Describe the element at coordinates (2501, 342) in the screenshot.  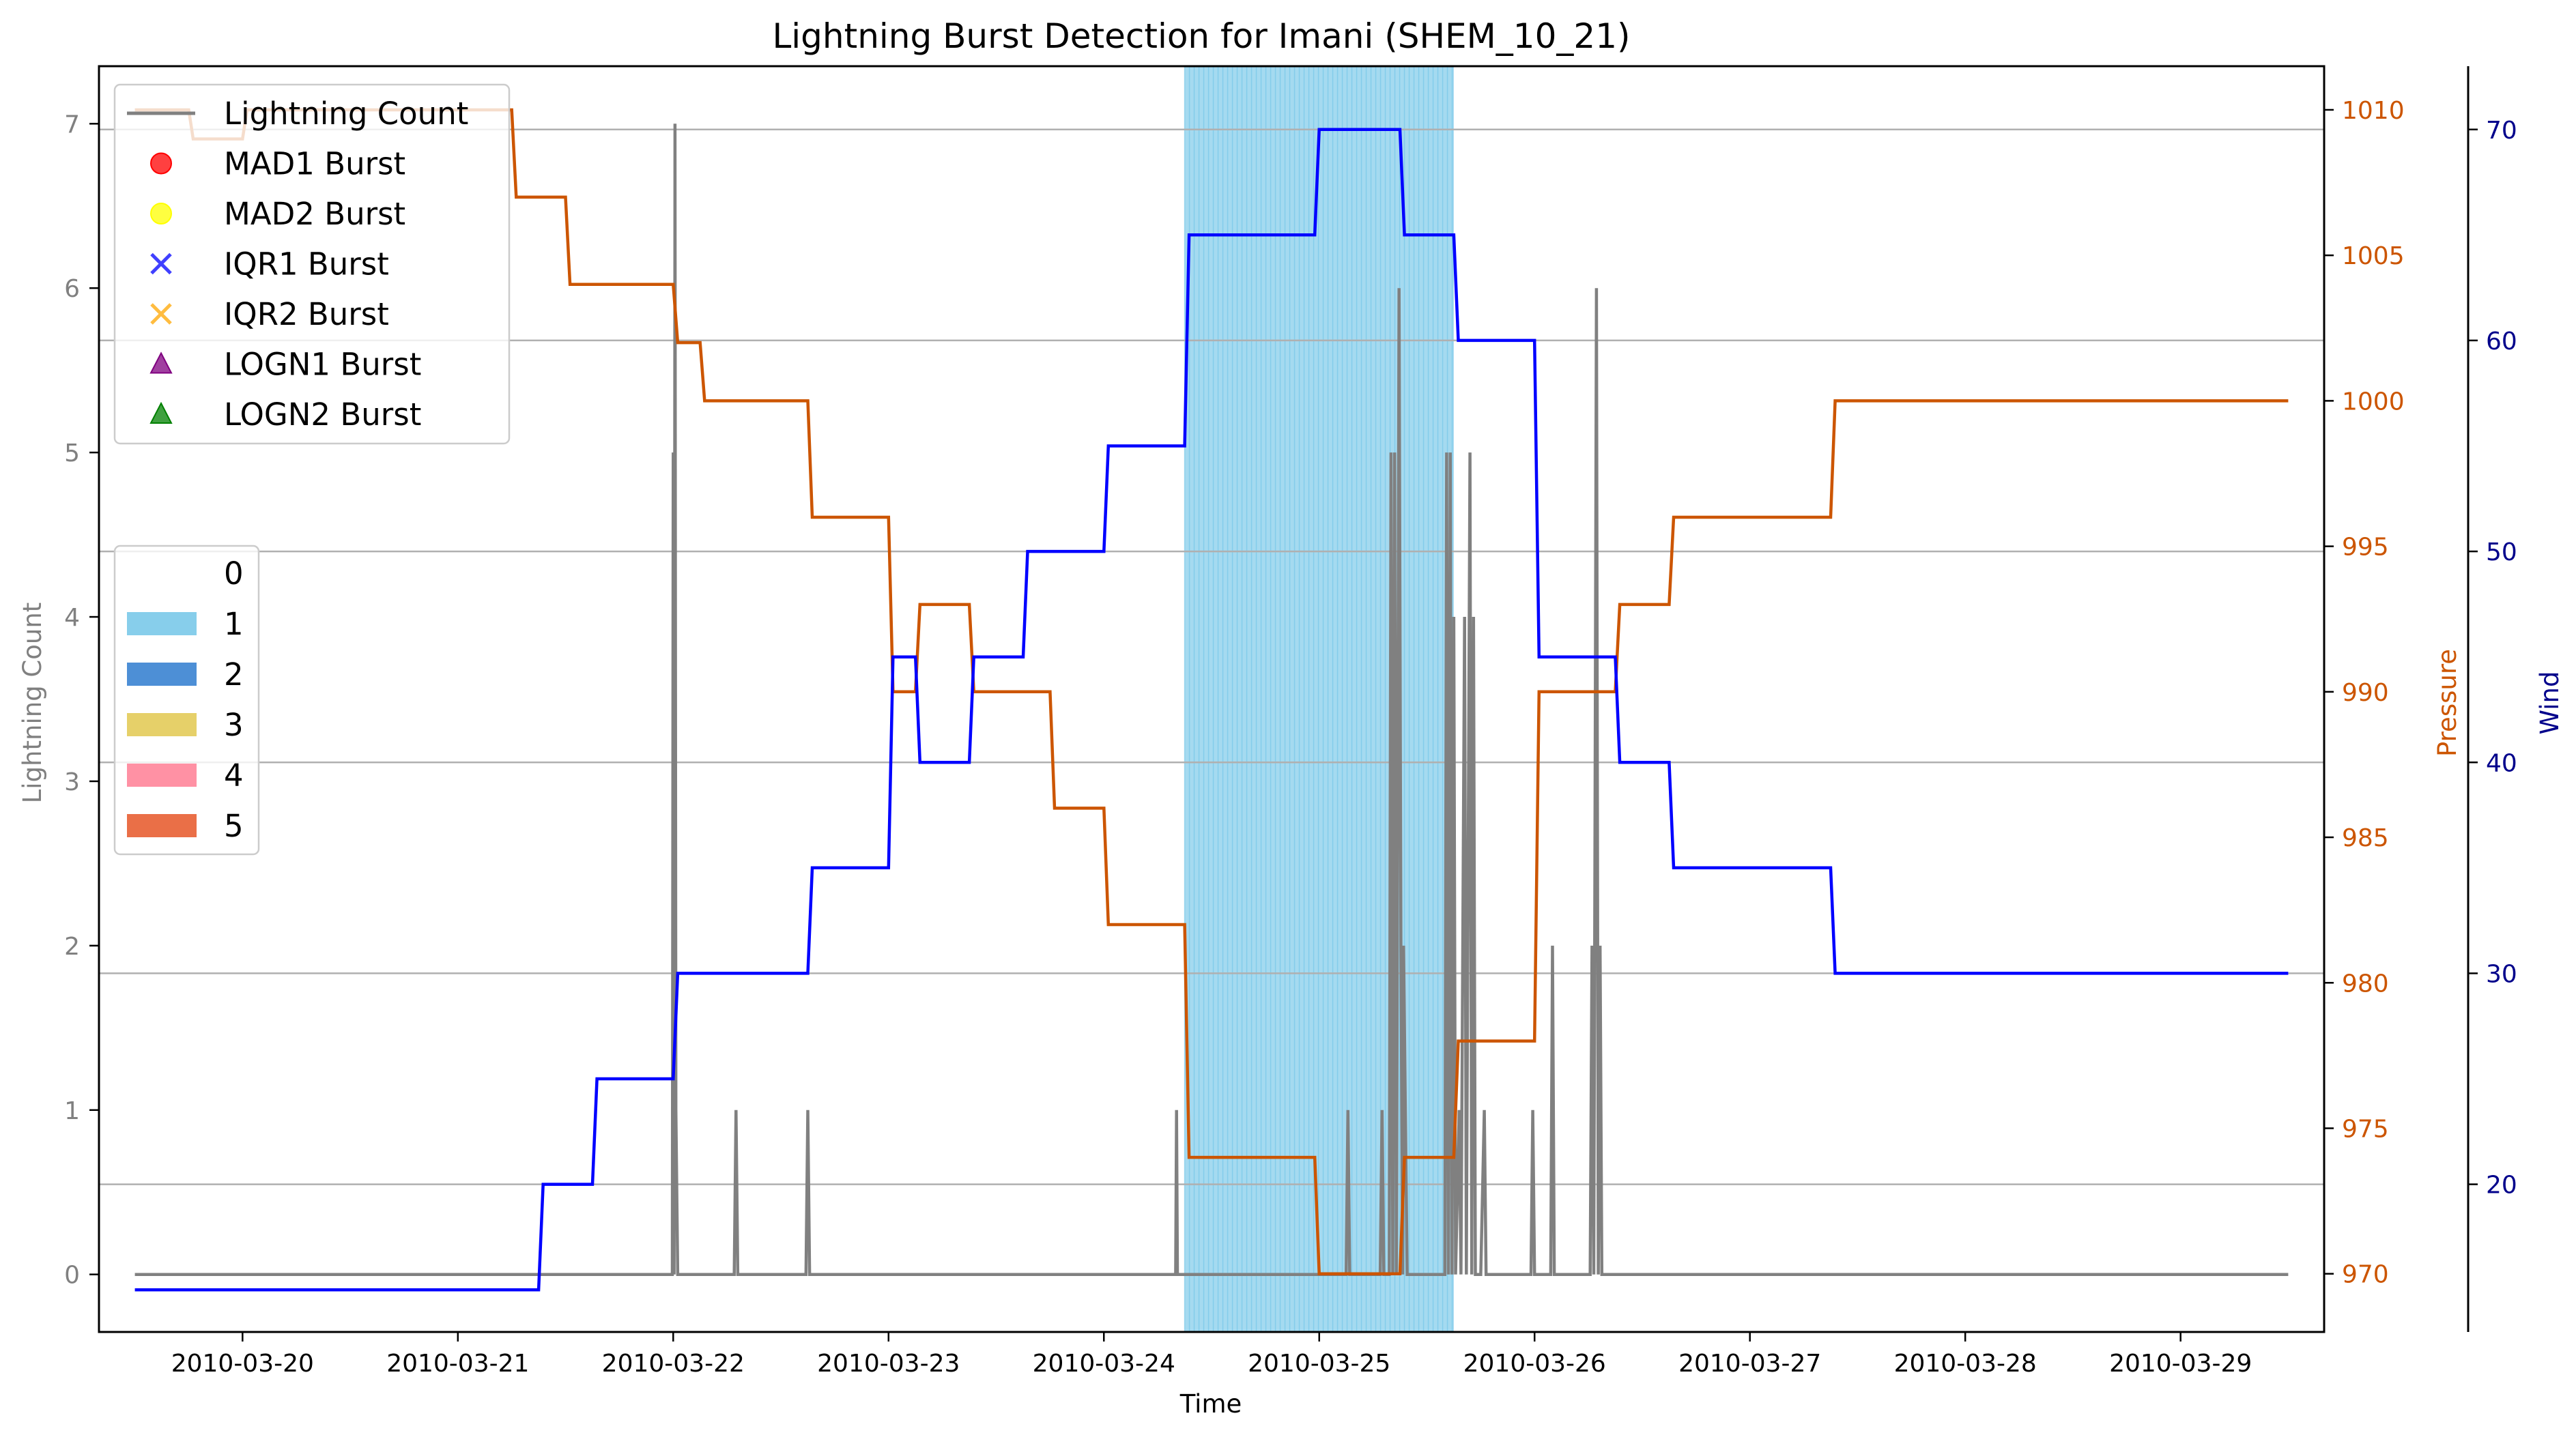
I see `wind-tick-label: 60` at that location.